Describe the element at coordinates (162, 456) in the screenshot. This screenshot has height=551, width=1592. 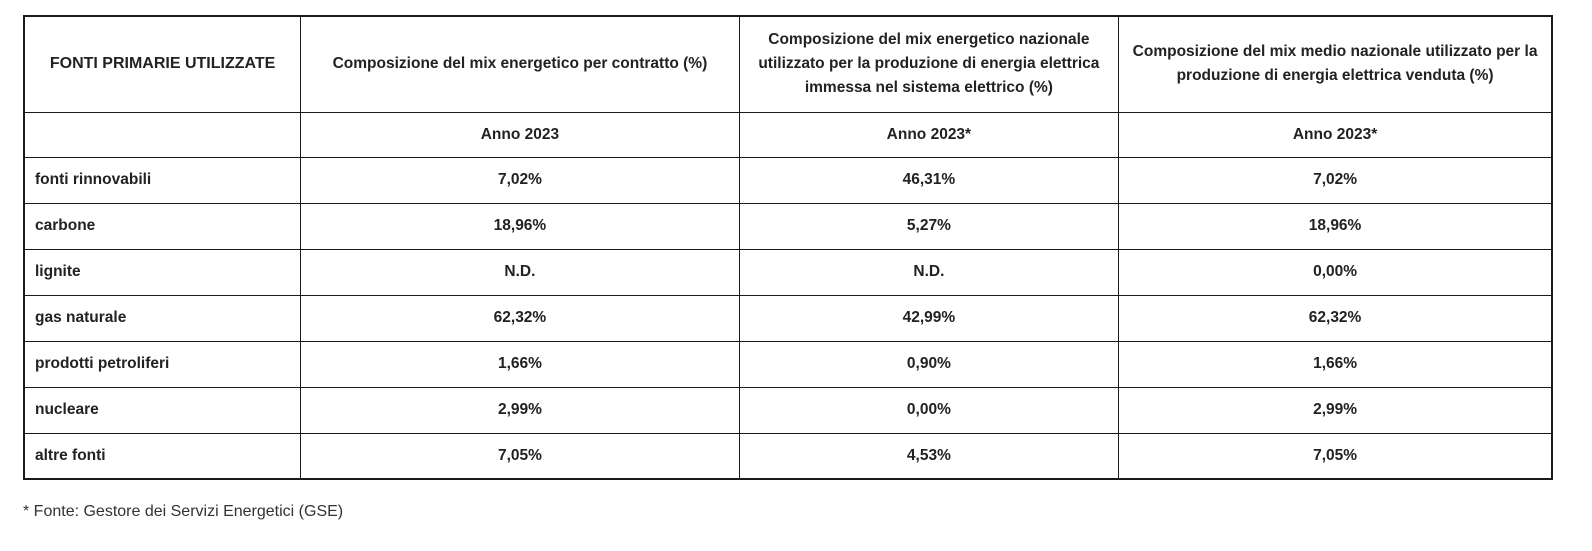
I see `source-label: altre fonti` at that location.